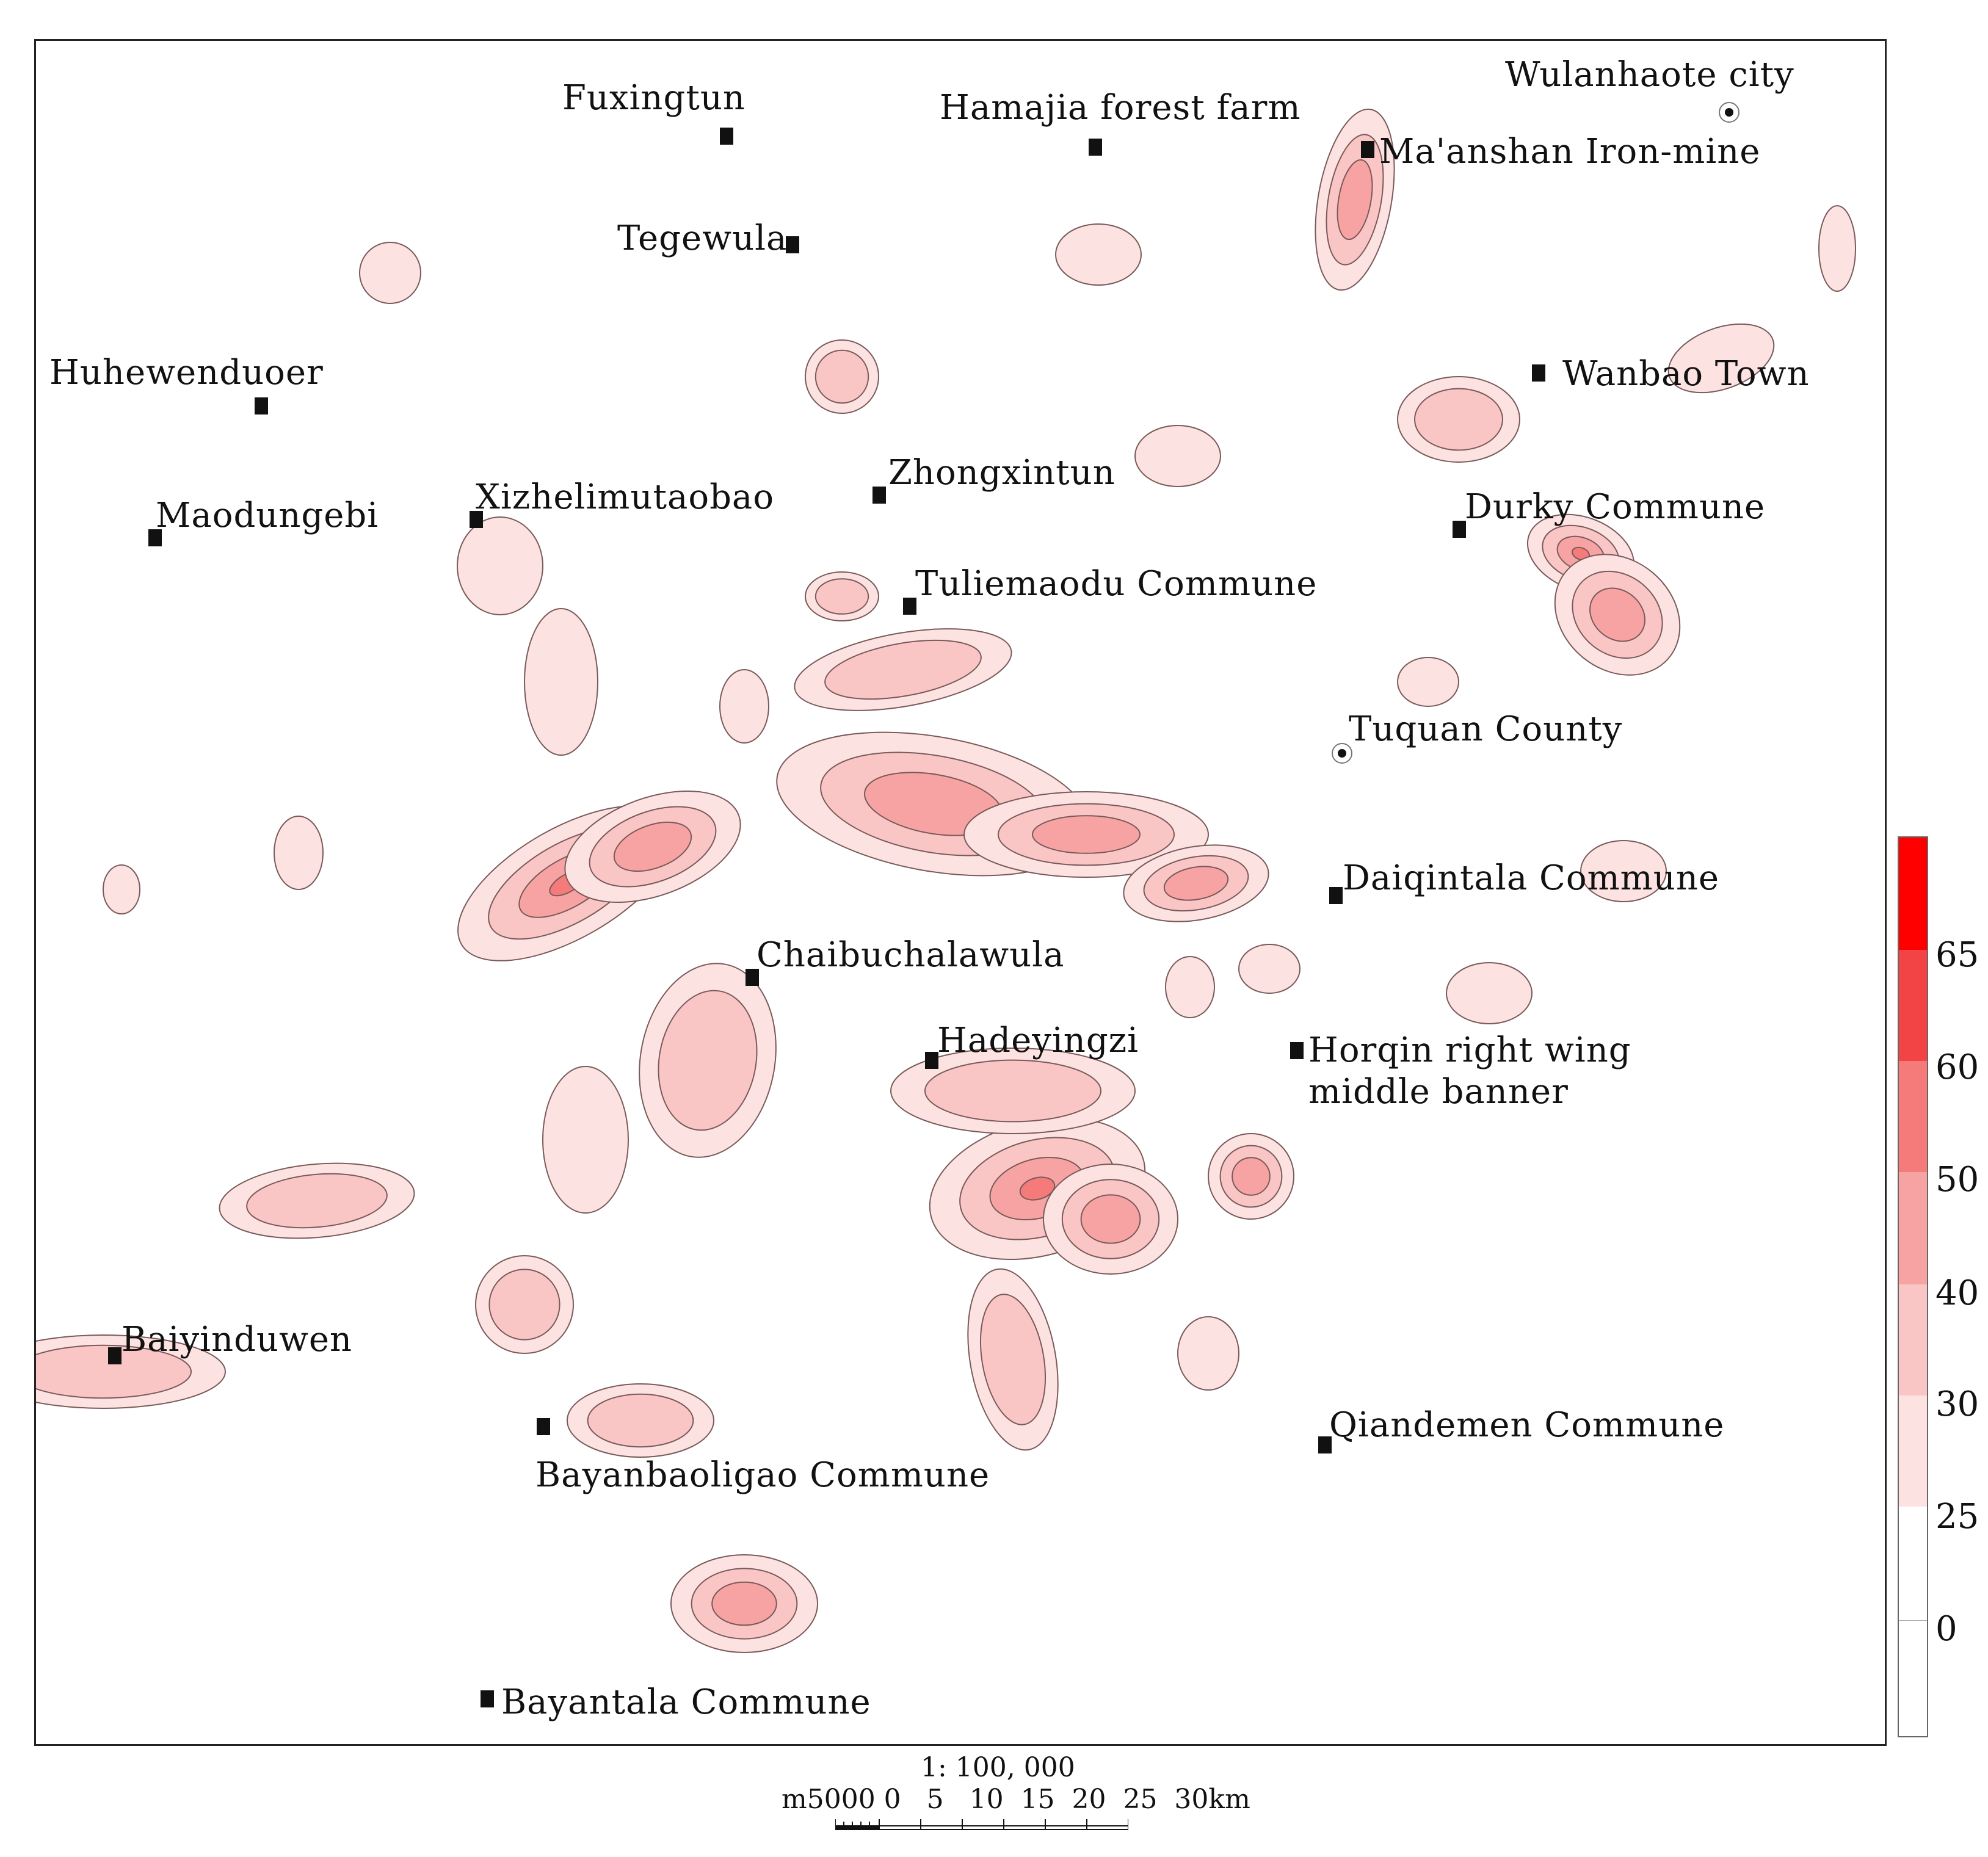 This screenshot has width=1988, height=1857. Describe the element at coordinates (237, 1339) in the screenshot. I see `place-label: Baiyinduwen` at that location.